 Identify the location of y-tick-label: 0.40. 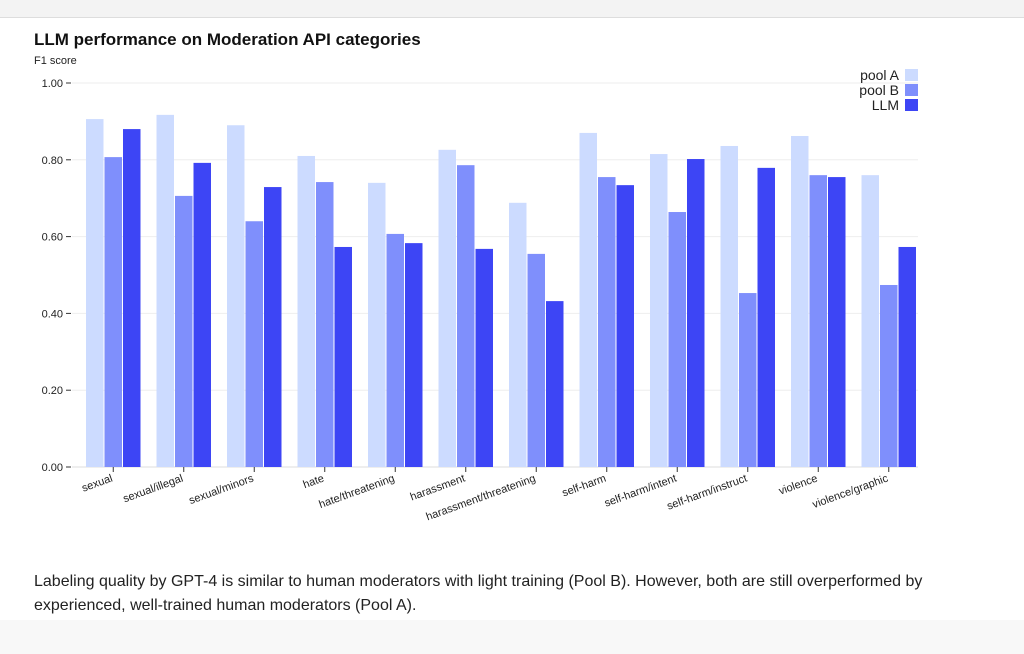
(52, 314).